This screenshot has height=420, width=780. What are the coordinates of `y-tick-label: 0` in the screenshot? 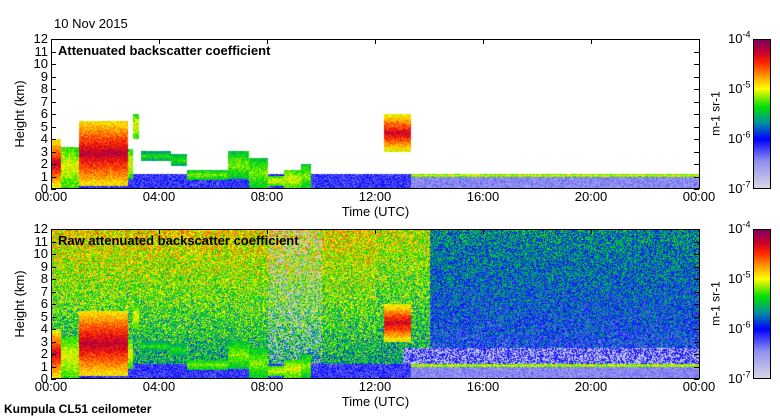 It's located at (44, 188).